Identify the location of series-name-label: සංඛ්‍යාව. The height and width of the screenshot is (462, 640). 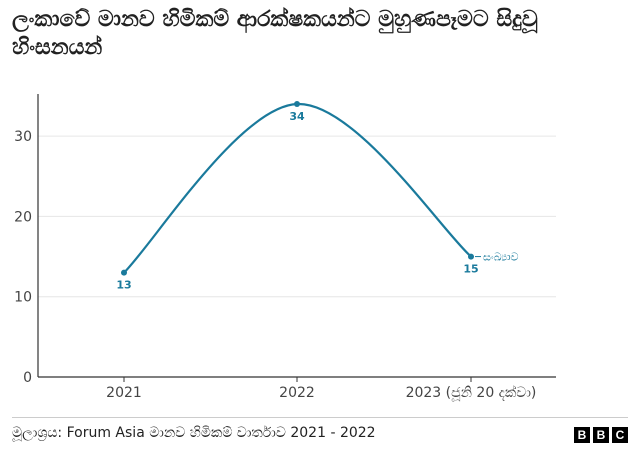
(501, 257).